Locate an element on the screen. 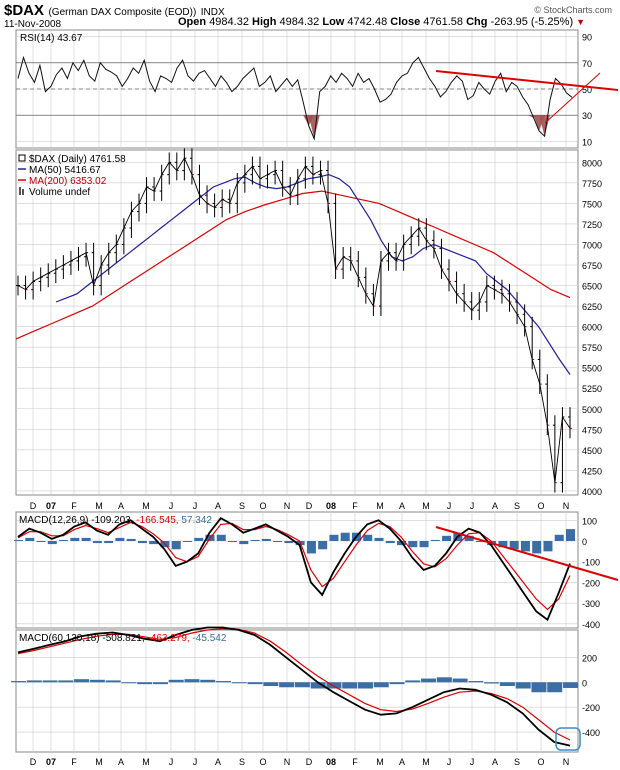  price-x-label: 07 is located at coordinates (51, 506).